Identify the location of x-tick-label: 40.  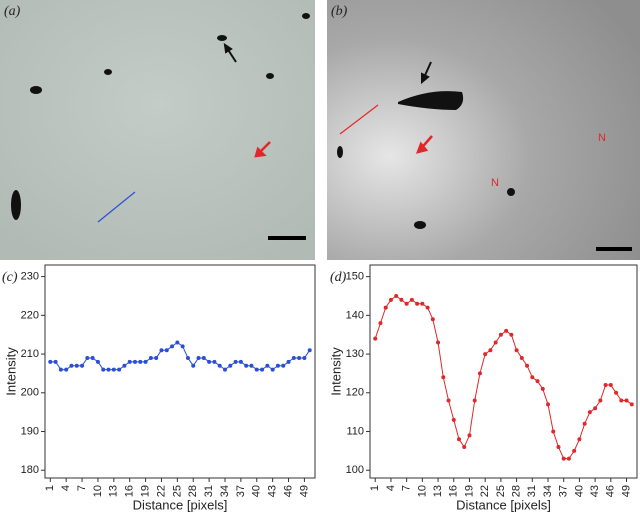
(257, 491).